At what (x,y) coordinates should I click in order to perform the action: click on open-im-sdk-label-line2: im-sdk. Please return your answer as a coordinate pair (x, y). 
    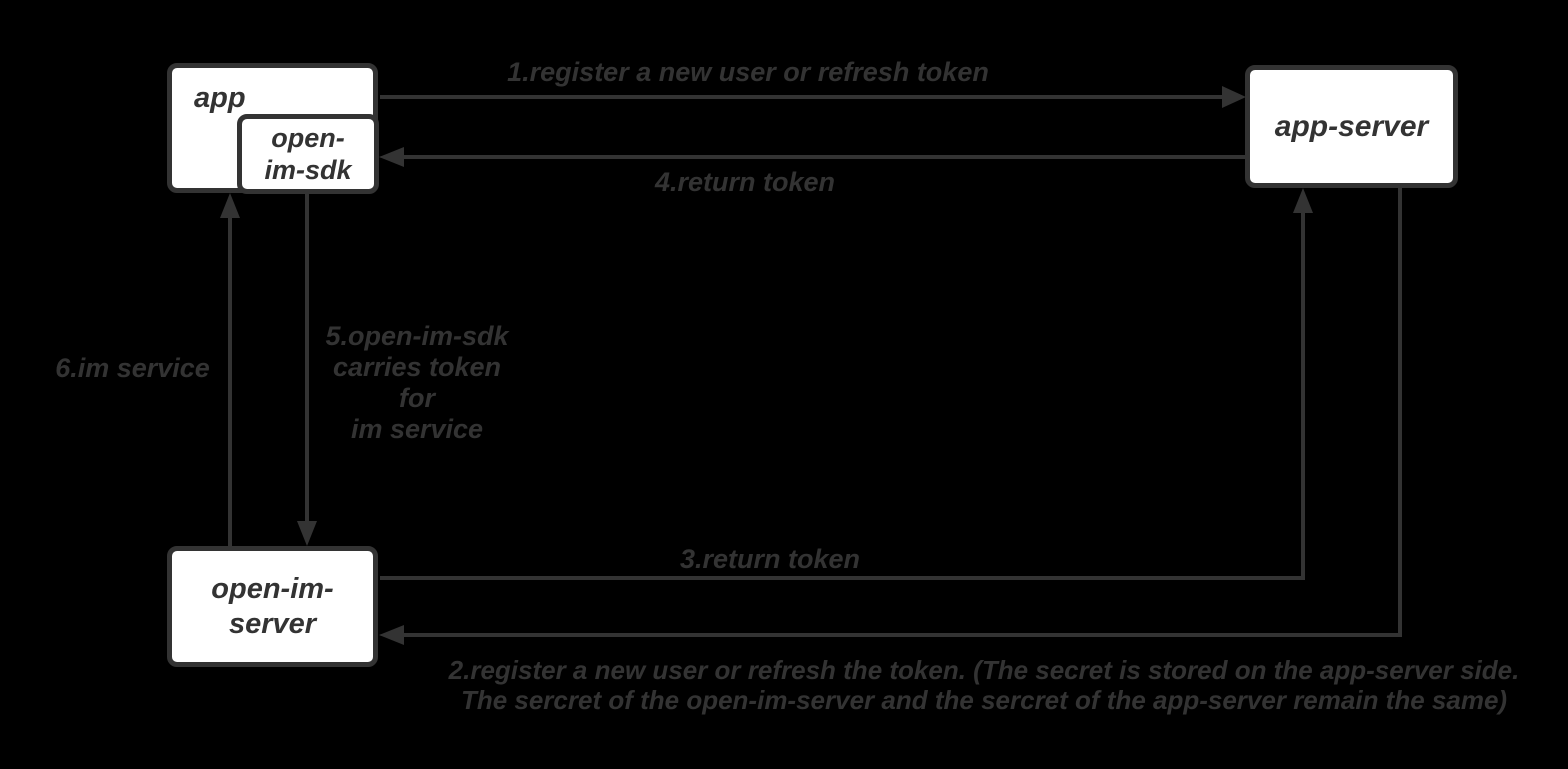
    Looking at the image, I should click on (308, 170).